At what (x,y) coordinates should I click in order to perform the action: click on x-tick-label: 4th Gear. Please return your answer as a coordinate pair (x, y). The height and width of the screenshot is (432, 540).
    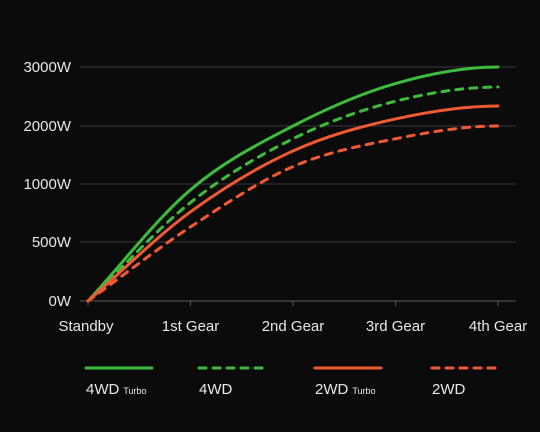
    Looking at the image, I should click on (498, 326).